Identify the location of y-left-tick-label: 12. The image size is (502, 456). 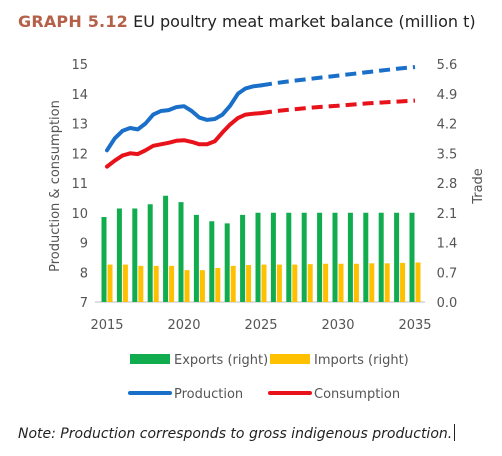
(79, 154).